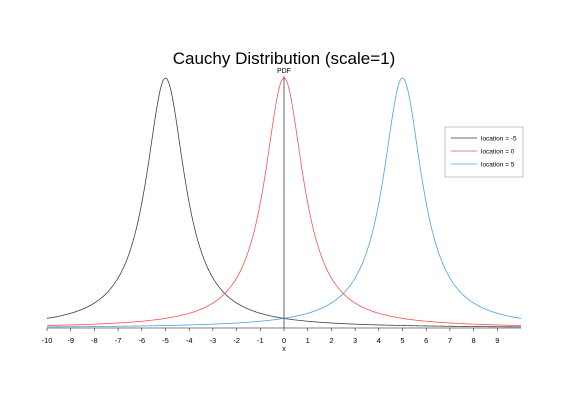  I want to click on x-tick-label: 4, so click(379, 340).